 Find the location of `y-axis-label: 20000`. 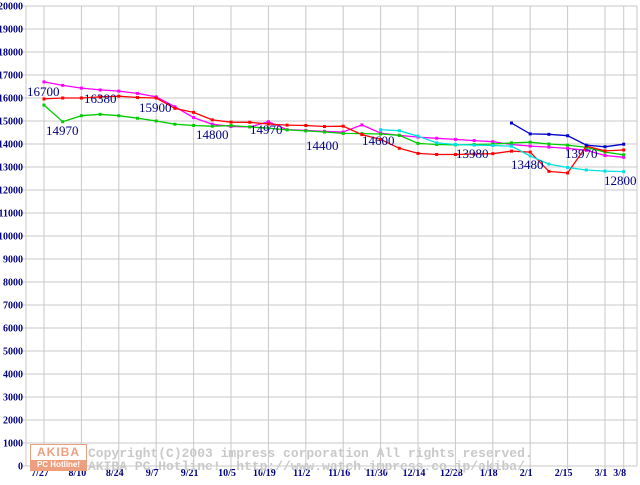

y-axis-label: 20000 is located at coordinates (11, 7).